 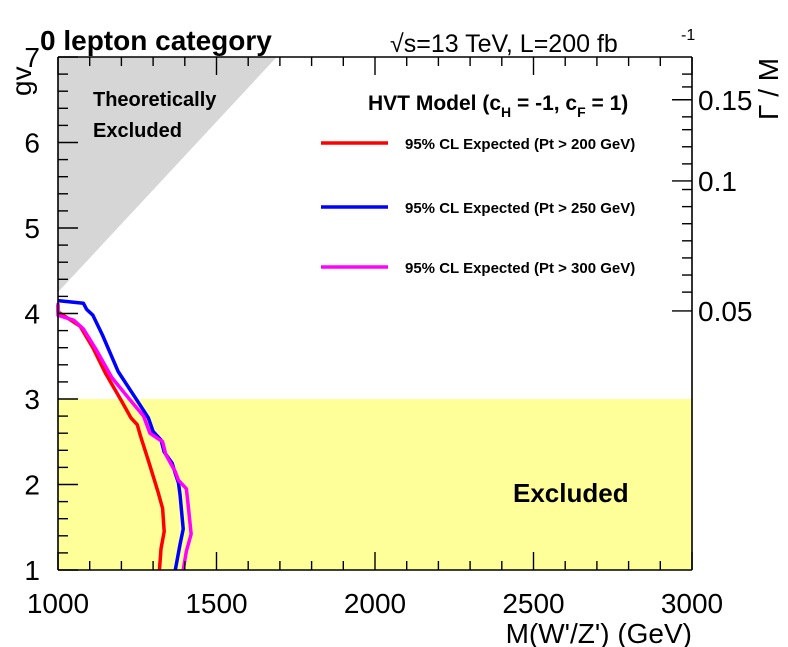 I want to click on y-axis-title: gv, so click(x=21, y=81).